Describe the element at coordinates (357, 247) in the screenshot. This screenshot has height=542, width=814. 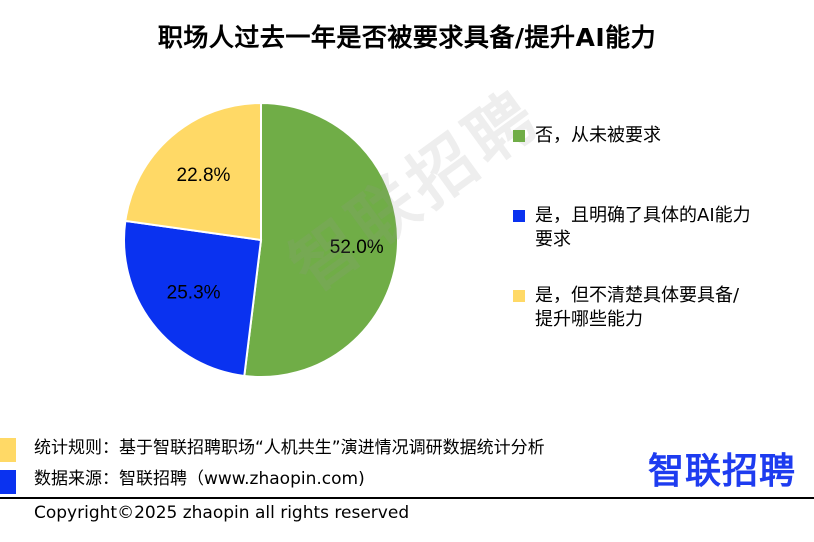
I see `pie-label-no: 52.0%` at that location.